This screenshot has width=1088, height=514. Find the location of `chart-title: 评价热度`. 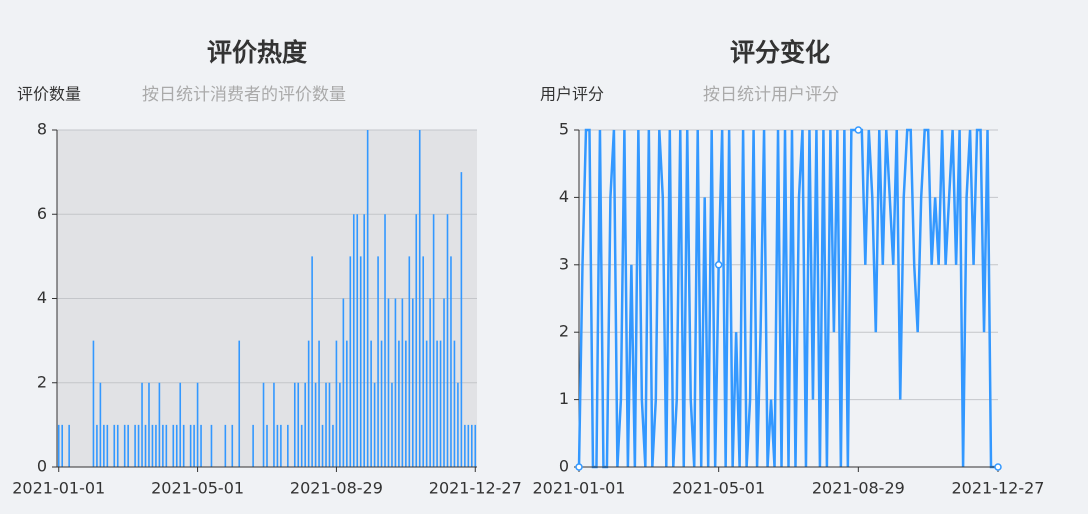

chart-title: 评价热度 is located at coordinates (257, 52).